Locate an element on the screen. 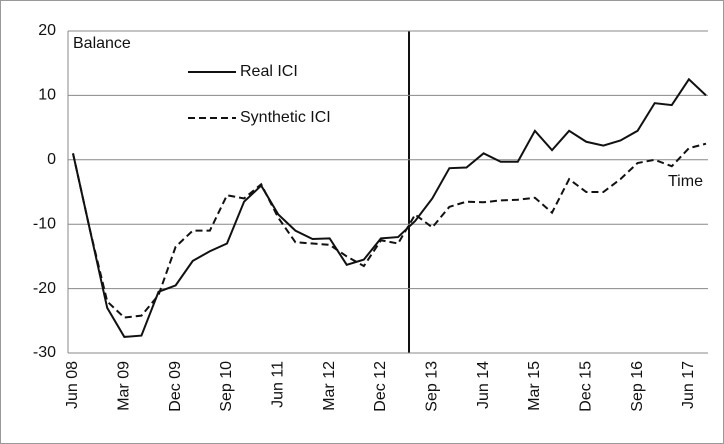 This screenshot has width=724, height=444. x-tick-label: Sep 16 is located at coordinates (637, 386).